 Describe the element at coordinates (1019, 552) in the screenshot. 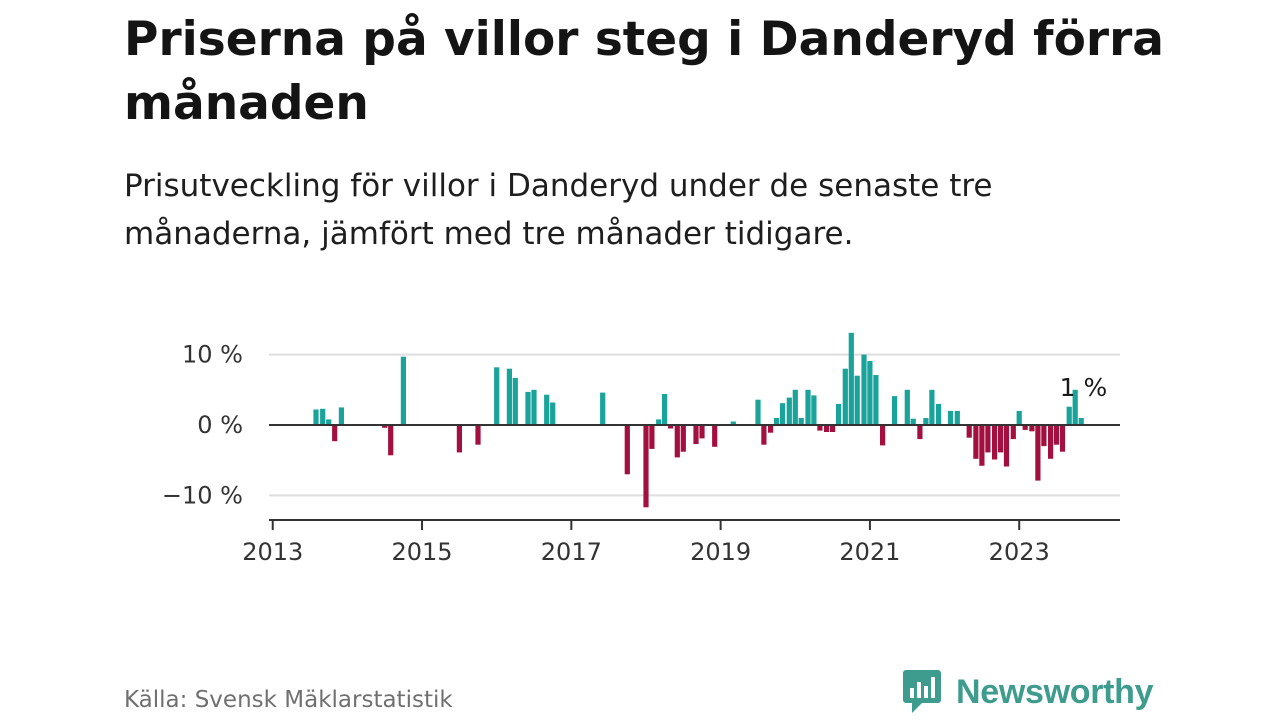

I see `x-tick-label: 2023` at that location.